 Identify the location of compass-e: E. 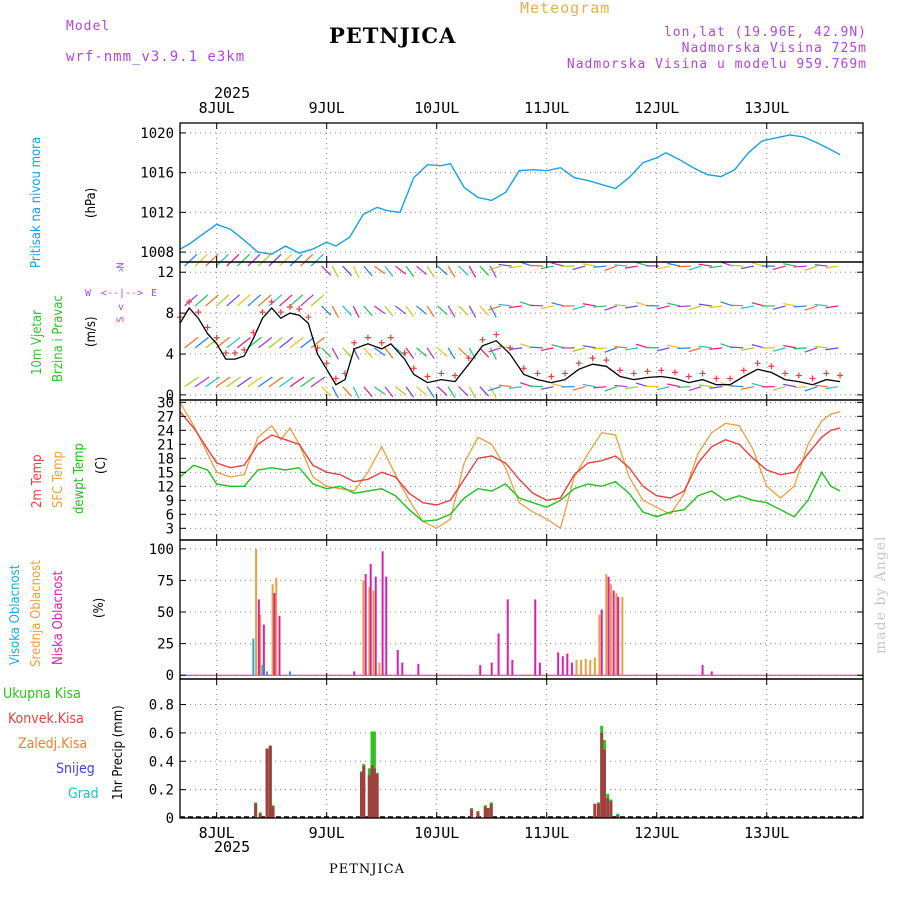
(154, 293).